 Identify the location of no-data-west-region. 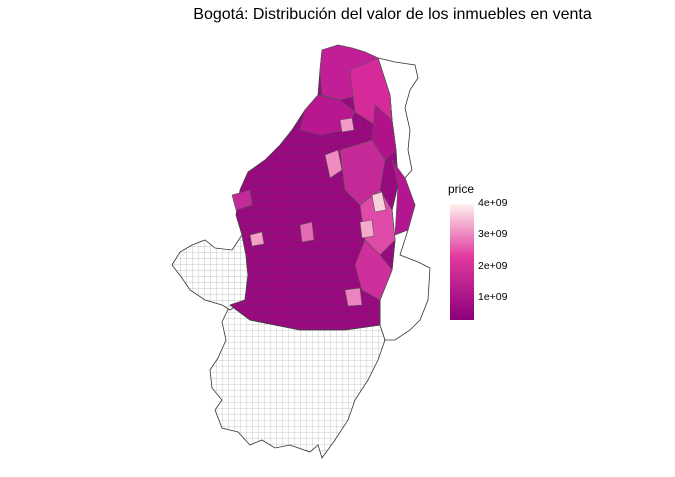
(210, 272).